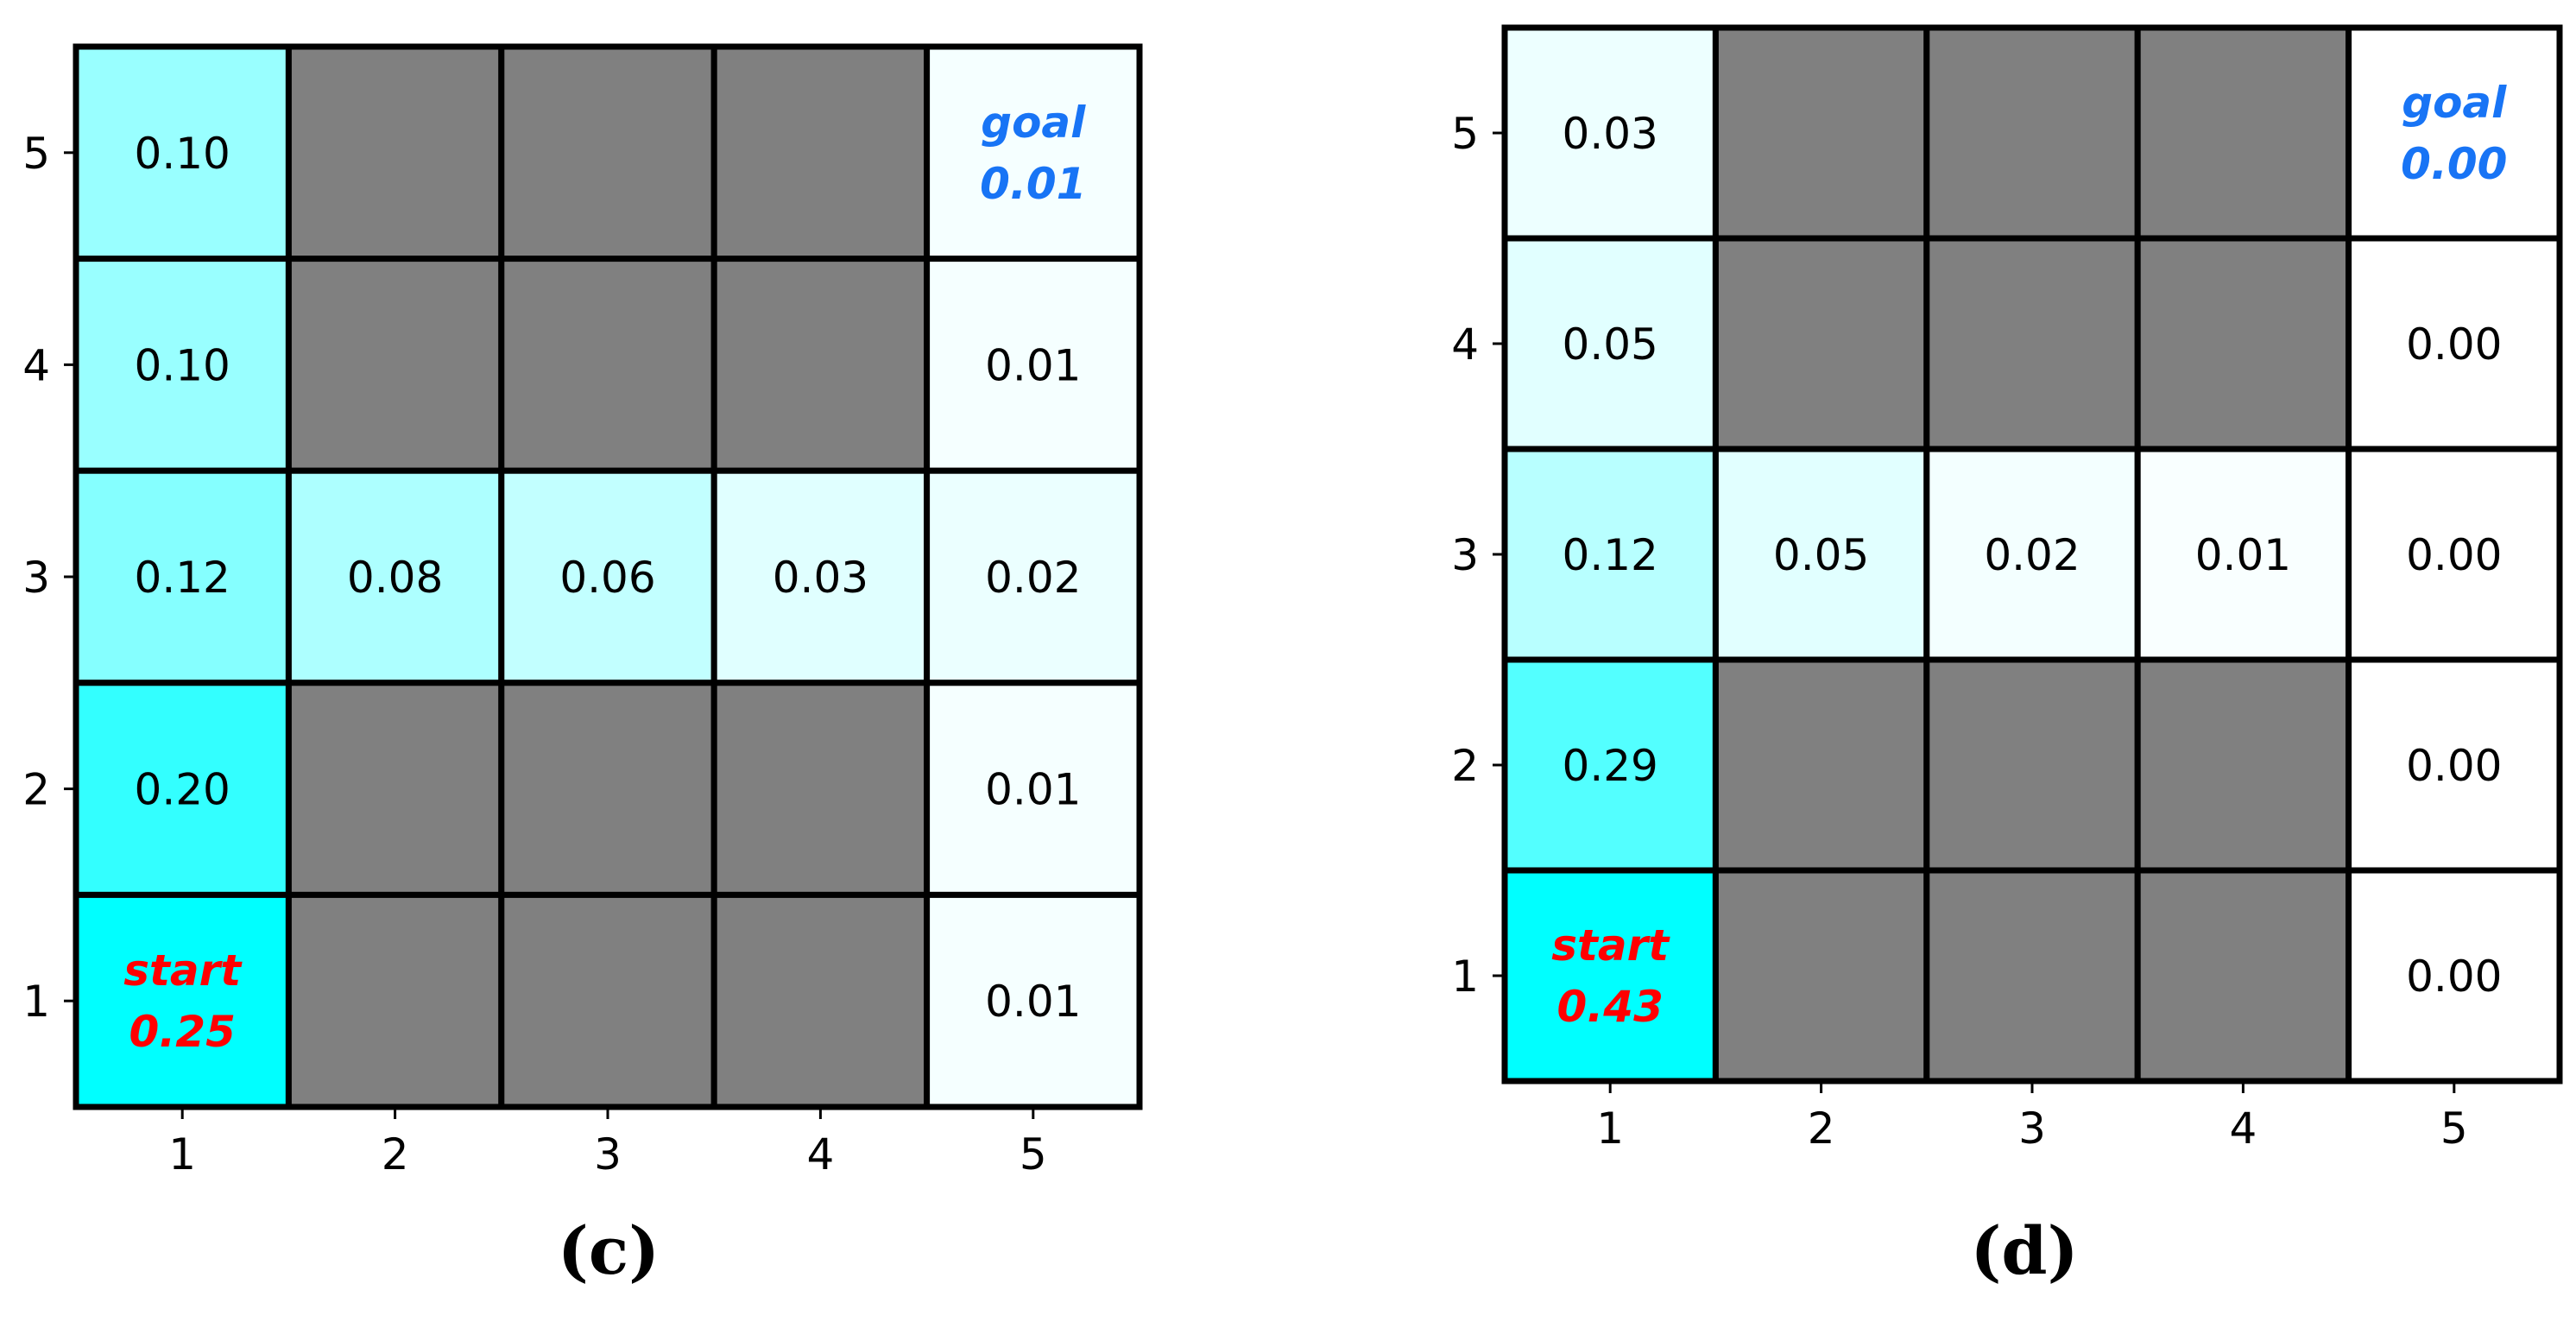  I want to click on panel-label: (c), so click(609, 1250).